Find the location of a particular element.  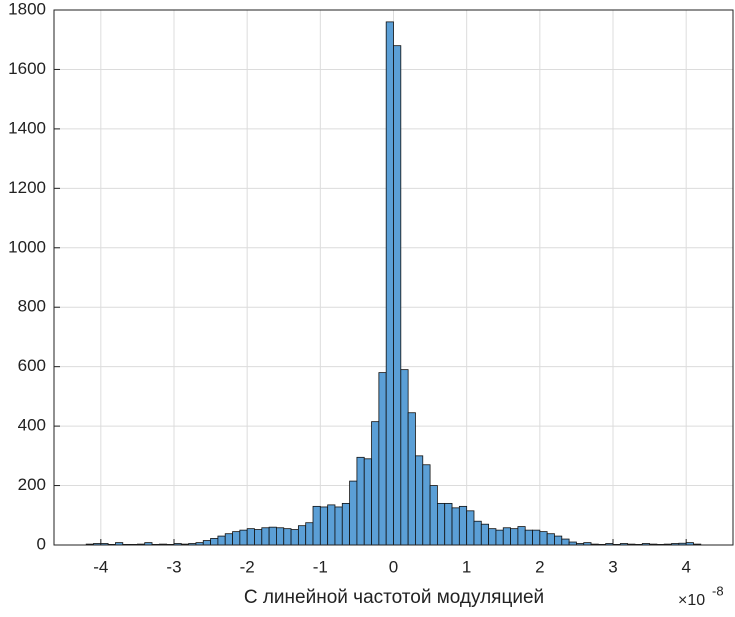

x-multiplier: ×10 is located at coordinates (691, 600).